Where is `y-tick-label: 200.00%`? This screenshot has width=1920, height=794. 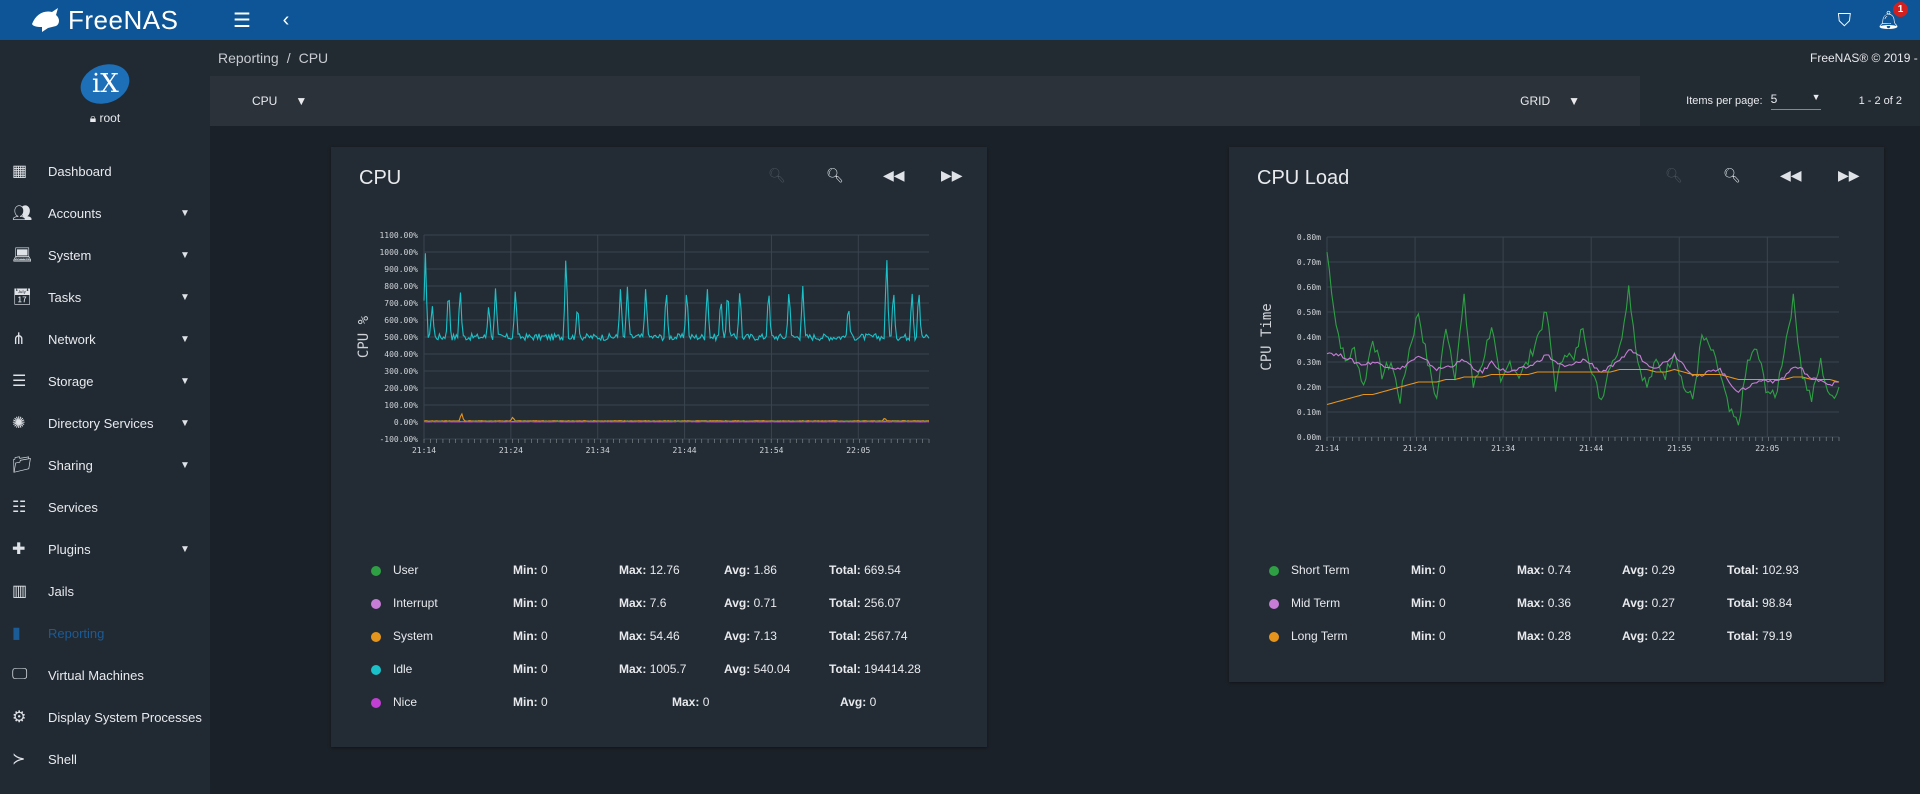
y-tick-label: 200.00% is located at coordinates (401, 388).